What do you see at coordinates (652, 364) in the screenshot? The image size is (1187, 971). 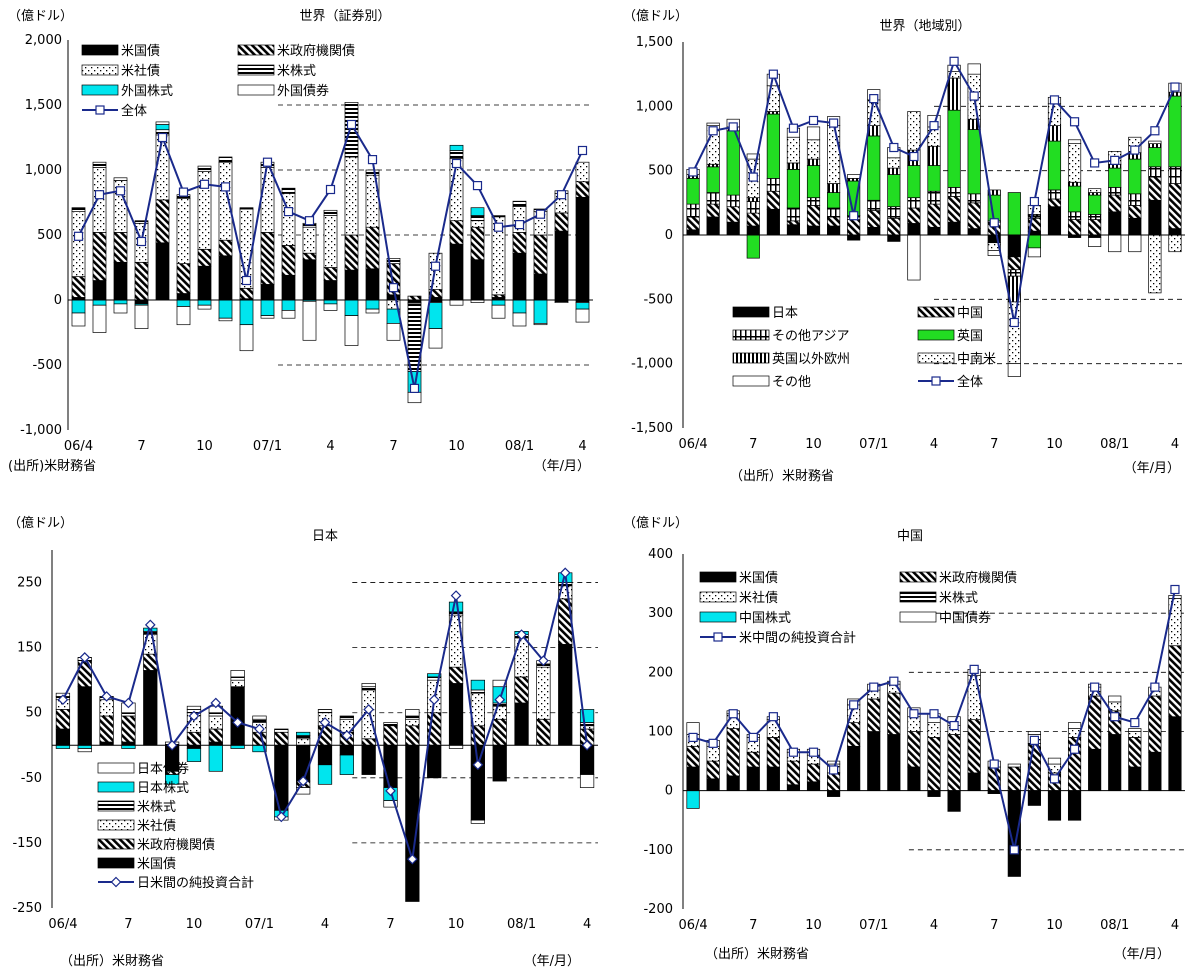 I see `y-tick-label: -1,000` at bounding box center [652, 364].